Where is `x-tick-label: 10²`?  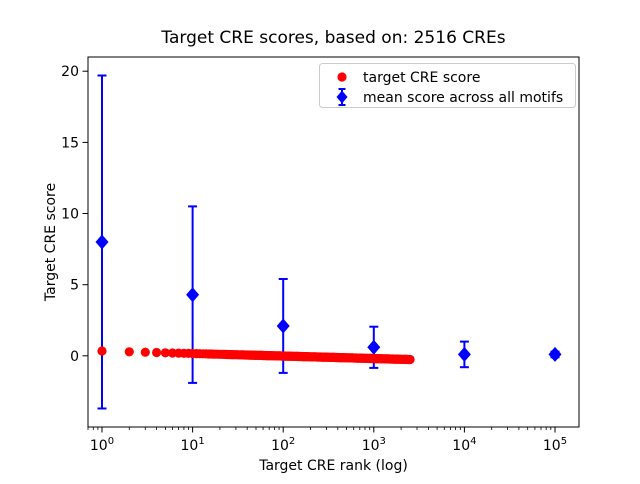
x-tick-label: 10² is located at coordinates (283, 445).